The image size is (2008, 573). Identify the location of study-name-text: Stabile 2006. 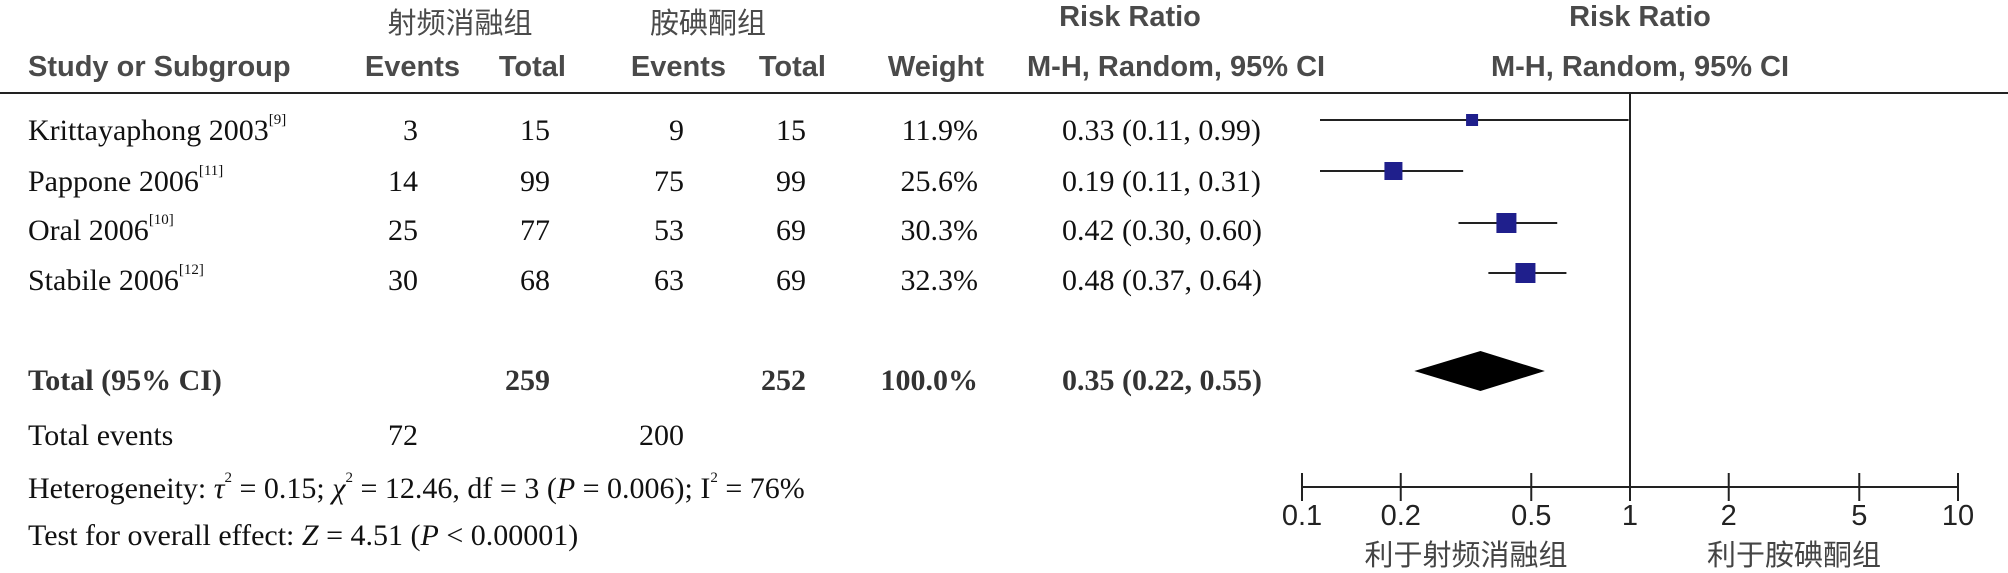
(103, 280).